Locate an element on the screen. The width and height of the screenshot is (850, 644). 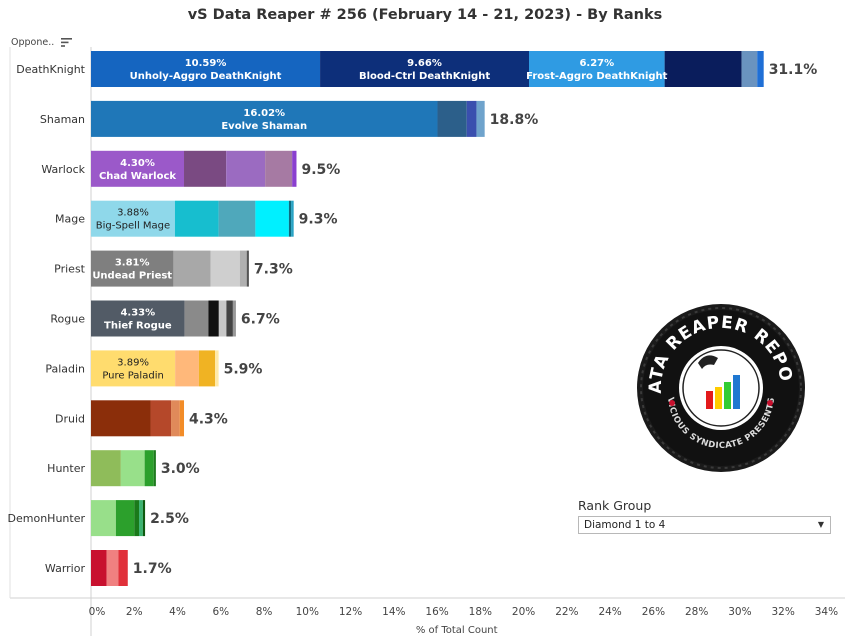
x-tick-label: 10% is located at coordinates (307, 612).